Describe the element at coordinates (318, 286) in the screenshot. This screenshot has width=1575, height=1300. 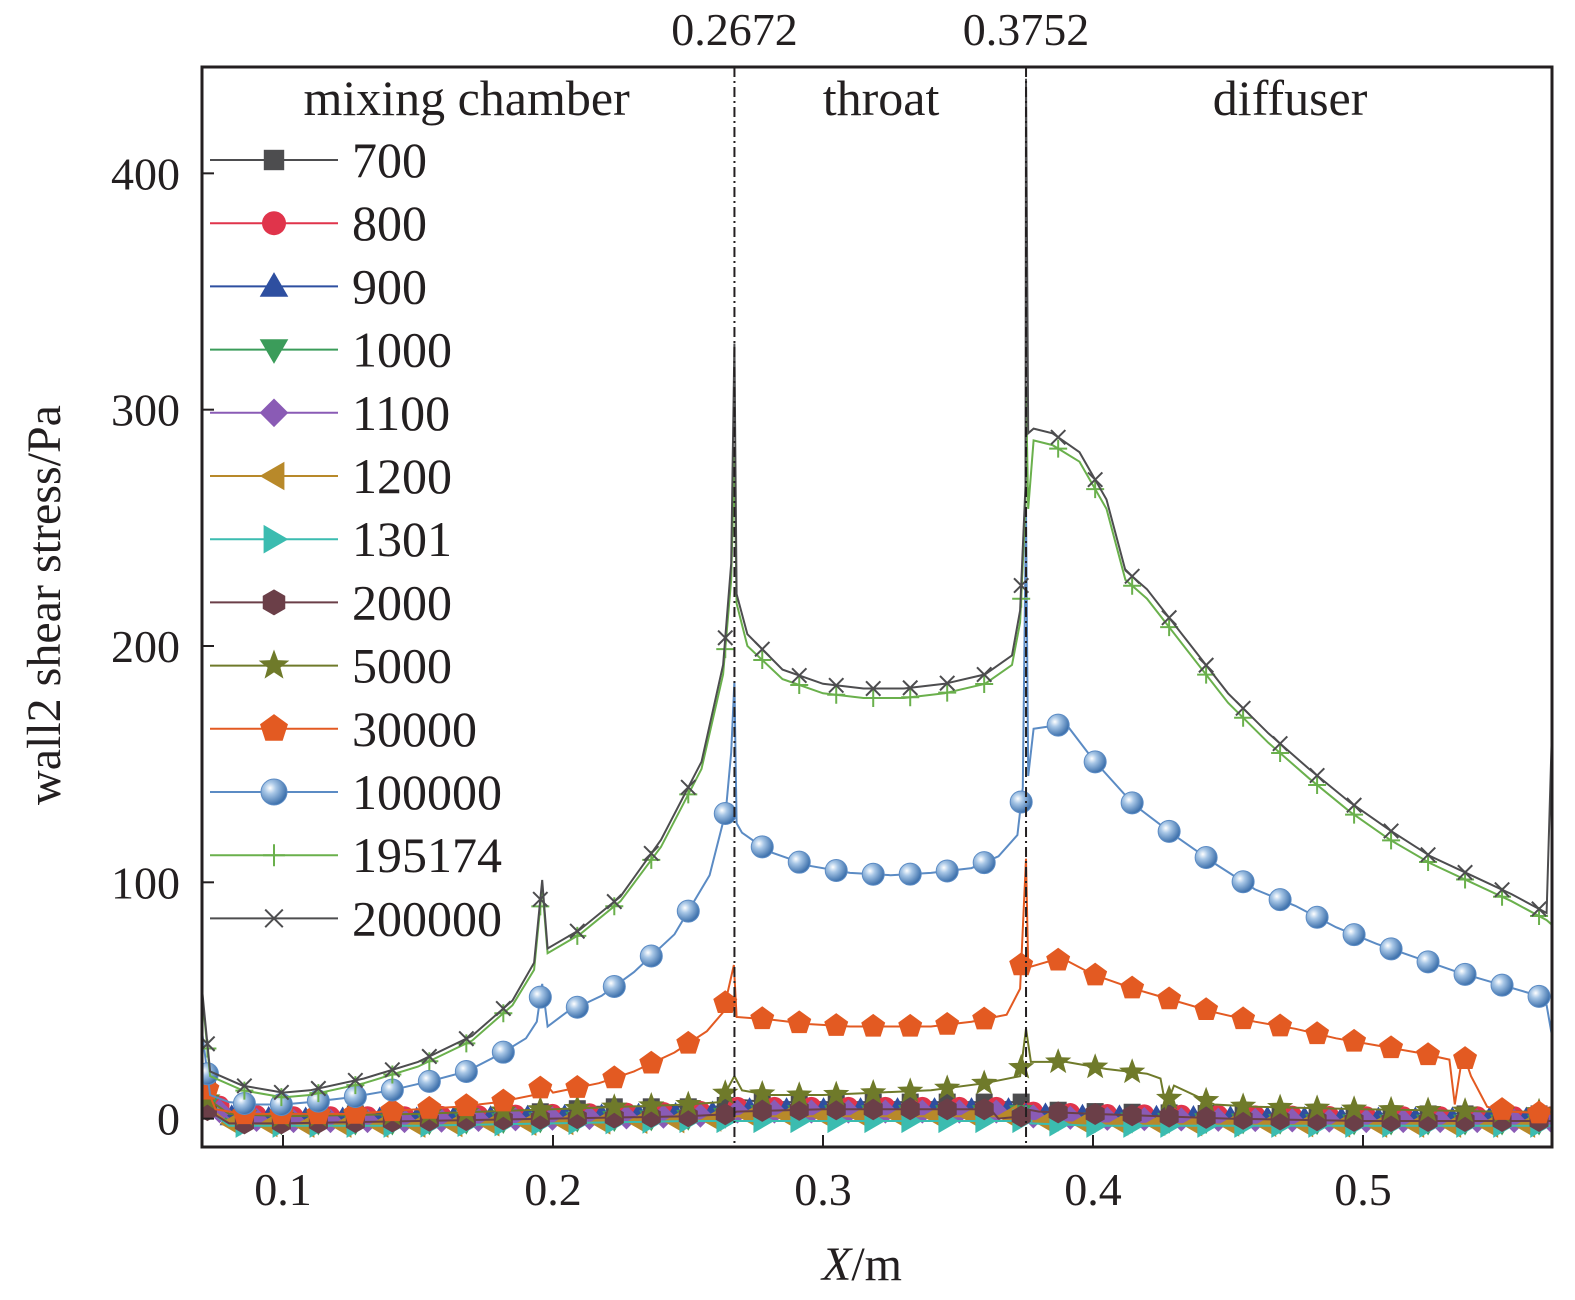
I see `legend-item-900: 900` at that location.